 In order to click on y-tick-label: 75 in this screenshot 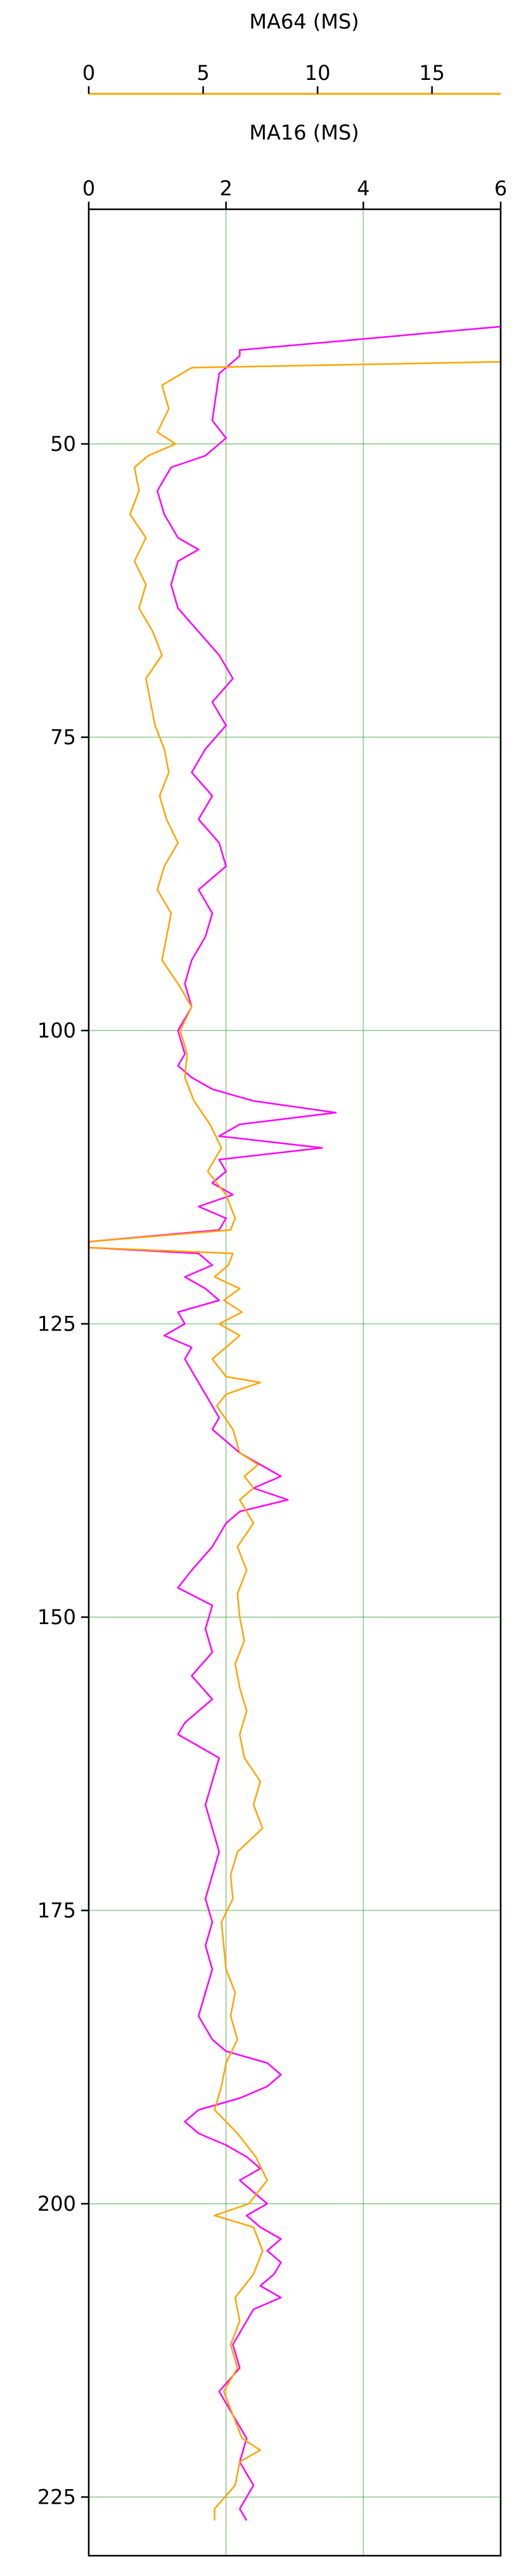, I will do `click(63, 738)`.